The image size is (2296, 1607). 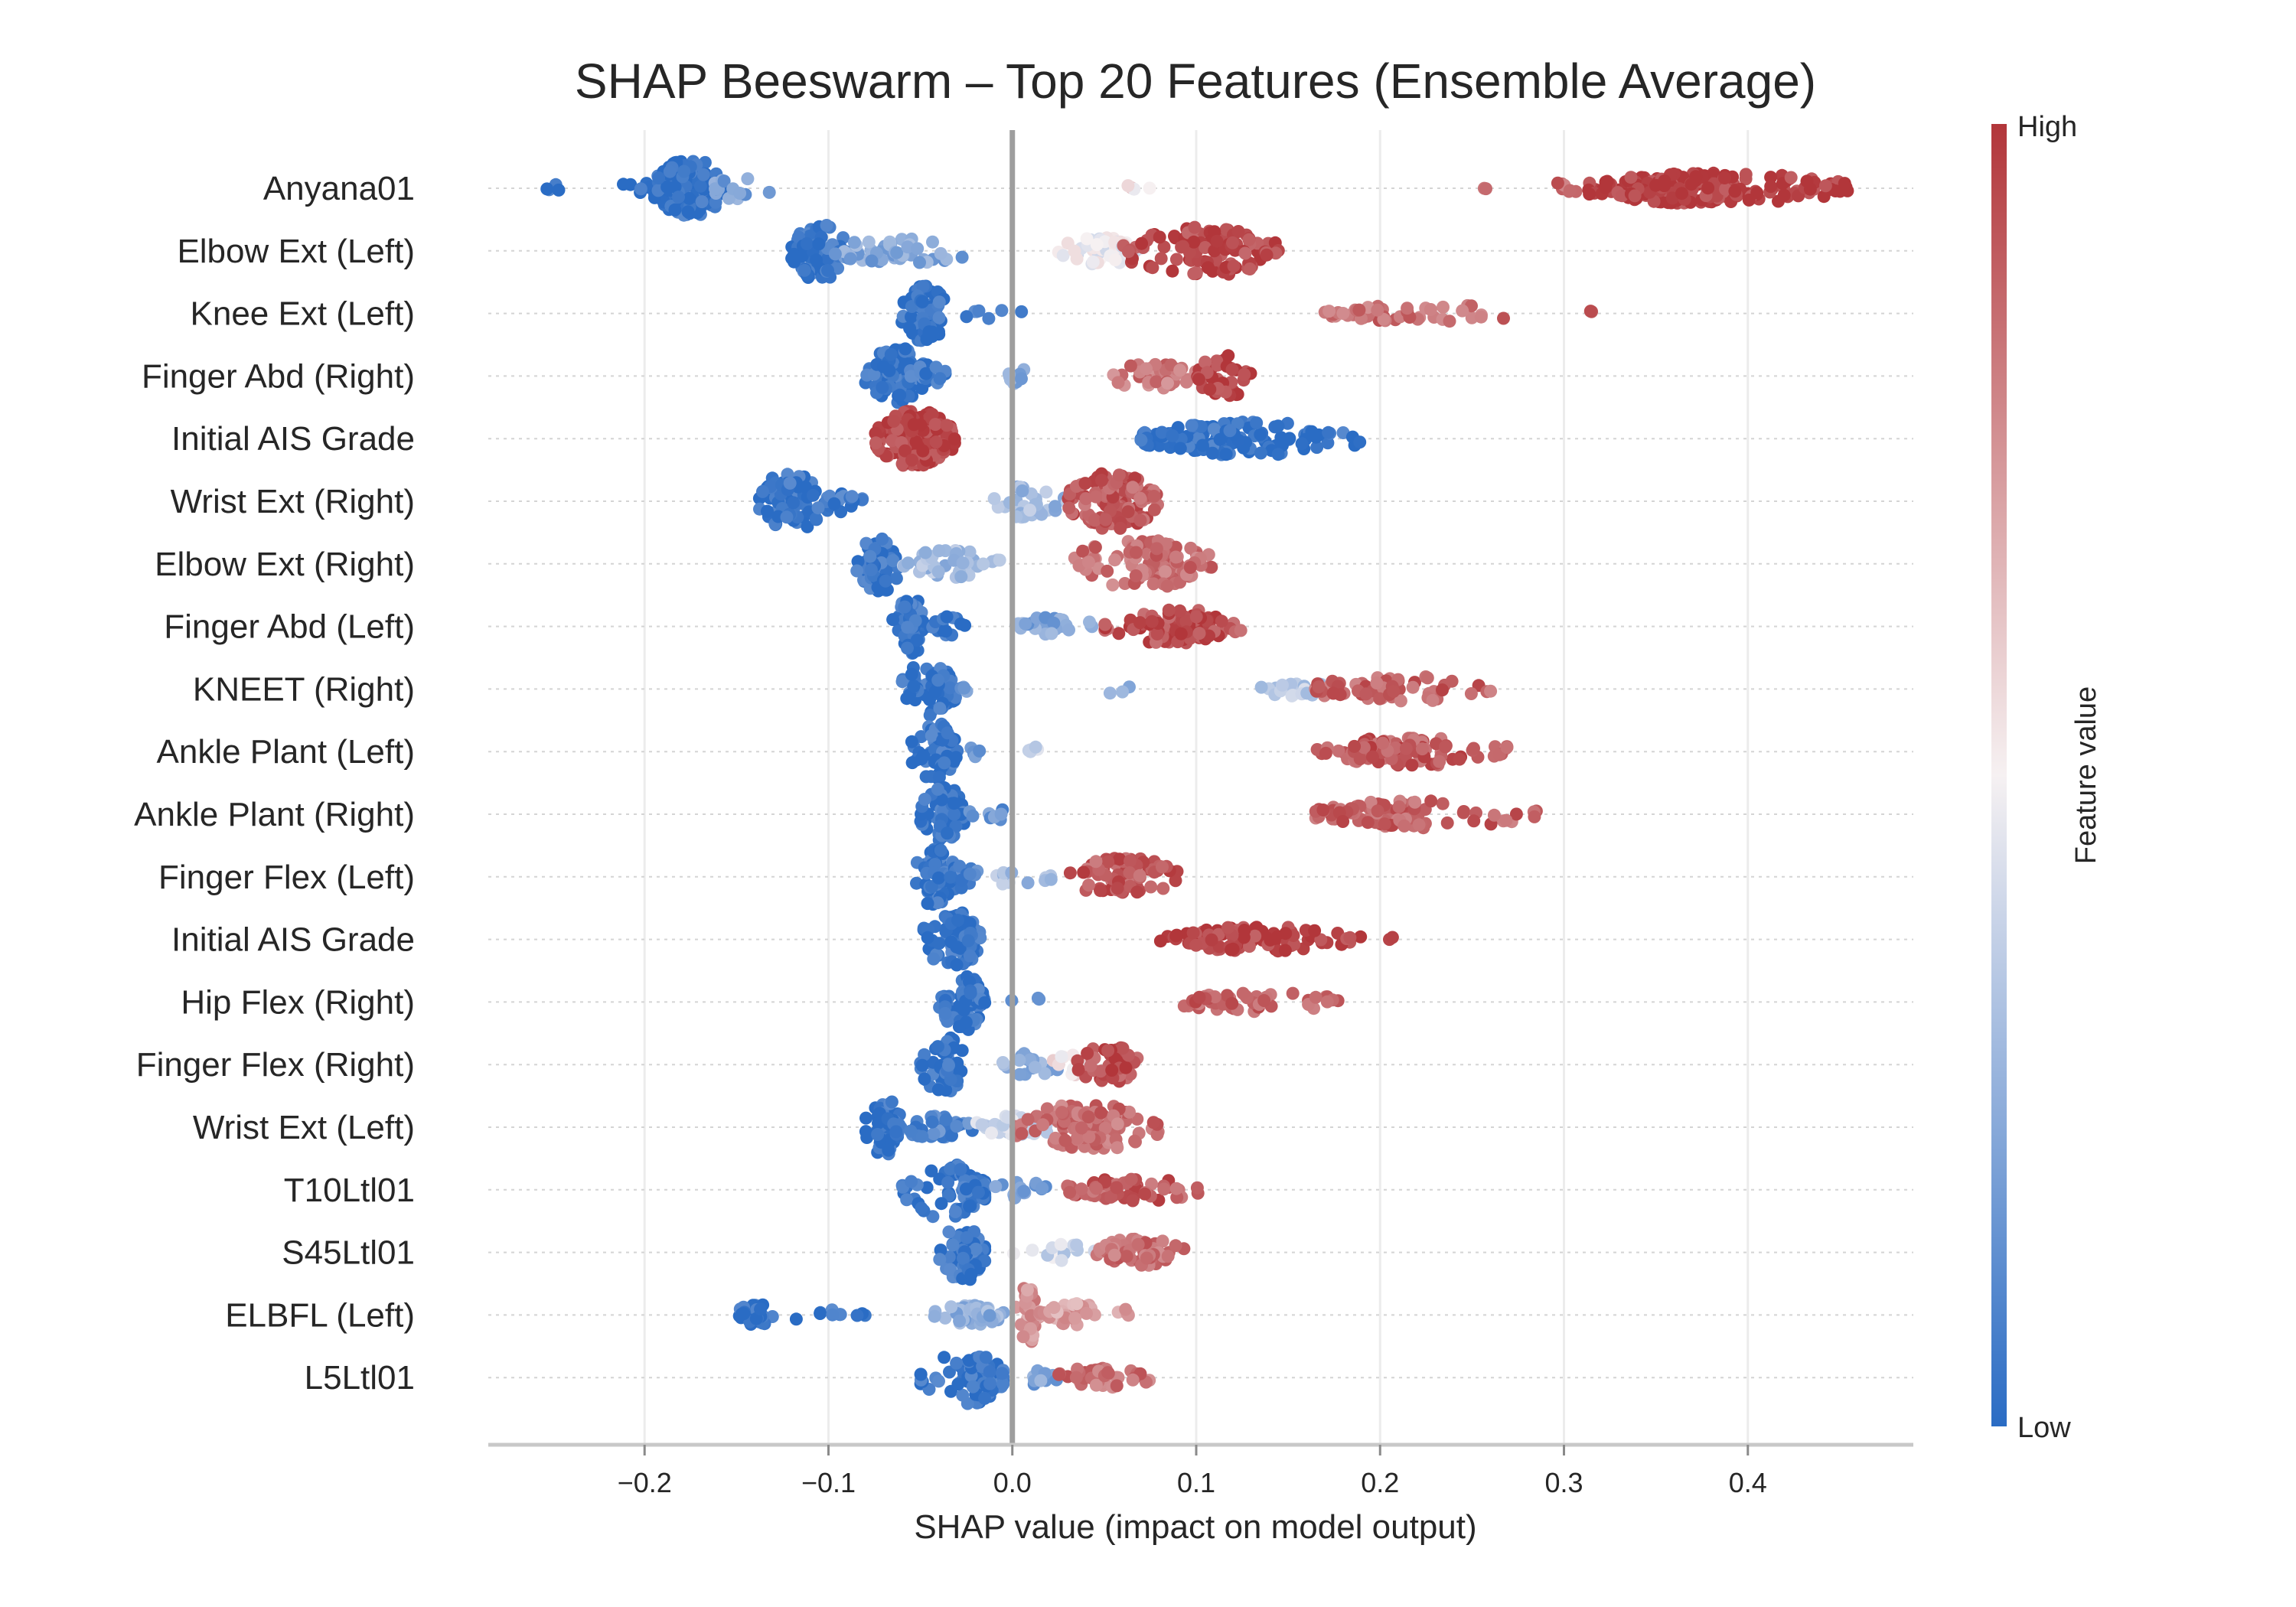 What do you see at coordinates (293, 501) in the screenshot?
I see `feature-label: Wrist Ext (Right)` at bounding box center [293, 501].